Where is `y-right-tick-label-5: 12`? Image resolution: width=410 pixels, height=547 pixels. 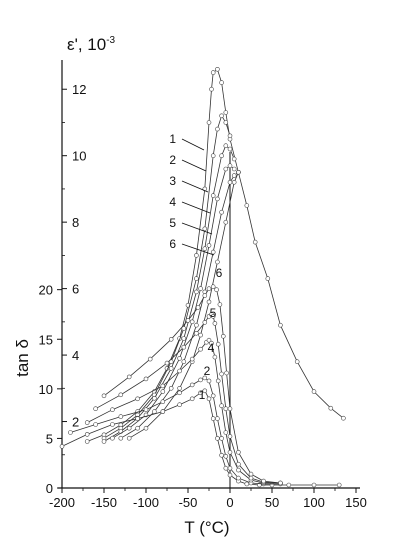 y-right-tick-label-5: 12 is located at coordinates (79, 89).